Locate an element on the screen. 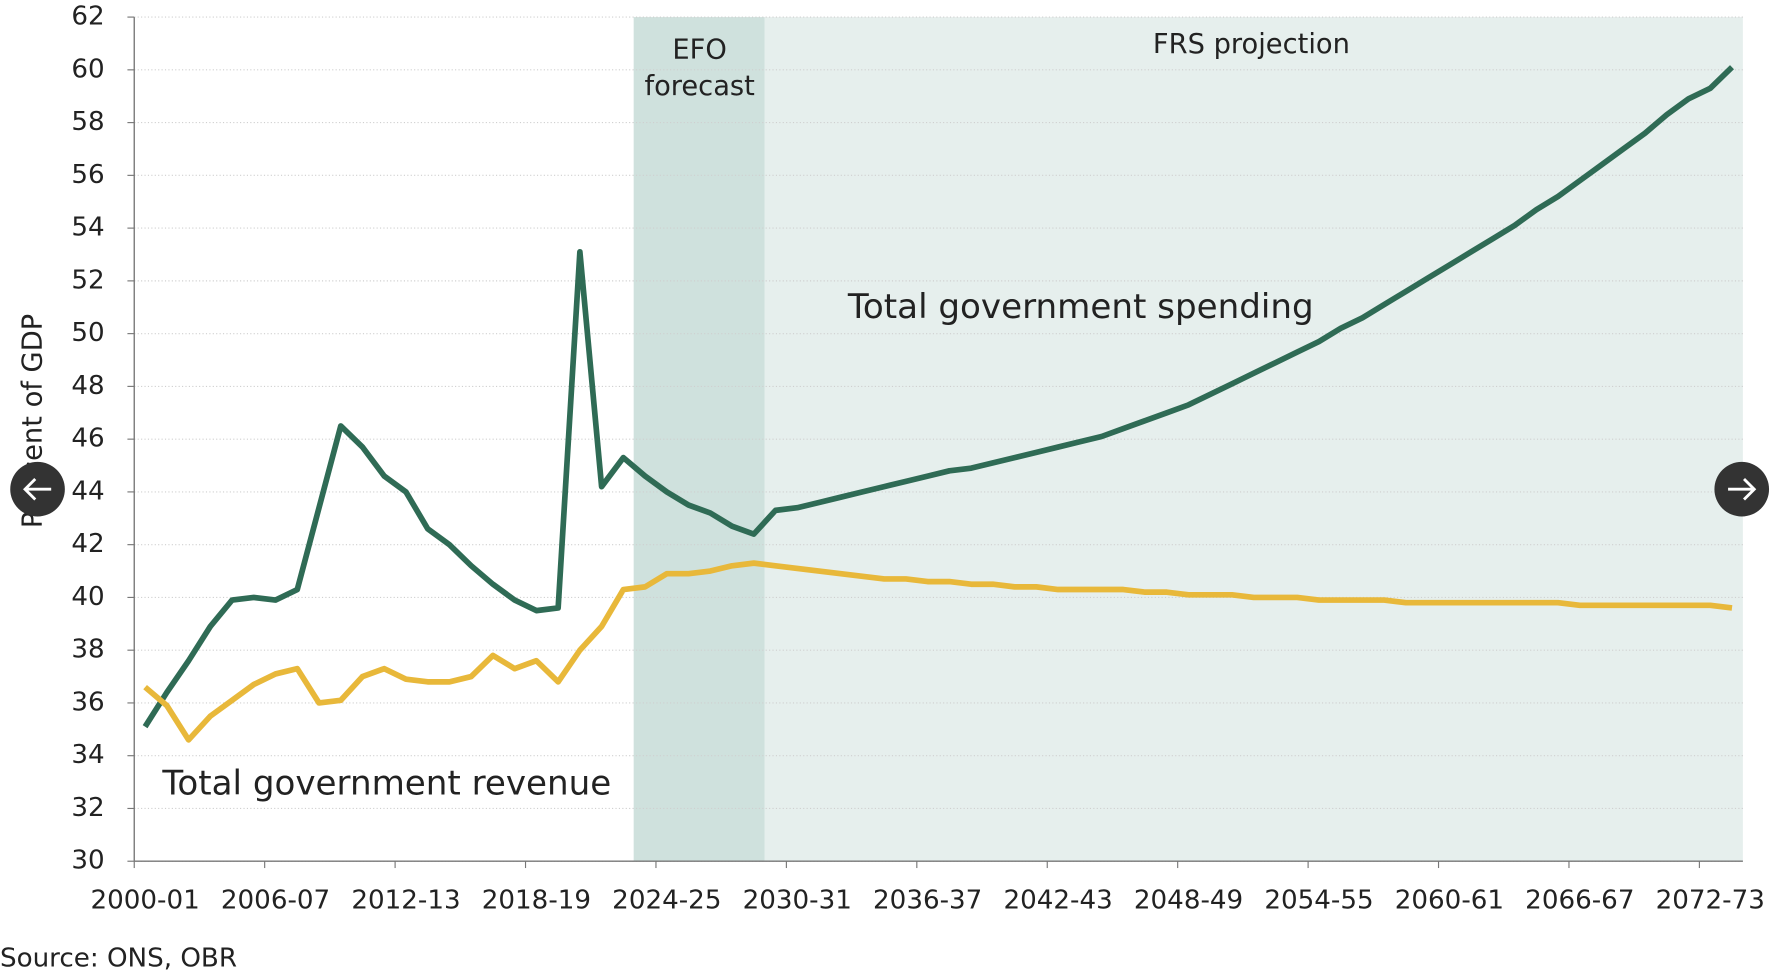 The width and height of the screenshot is (1777, 975). x-tick-label: 2060-61 is located at coordinates (1449, 901).